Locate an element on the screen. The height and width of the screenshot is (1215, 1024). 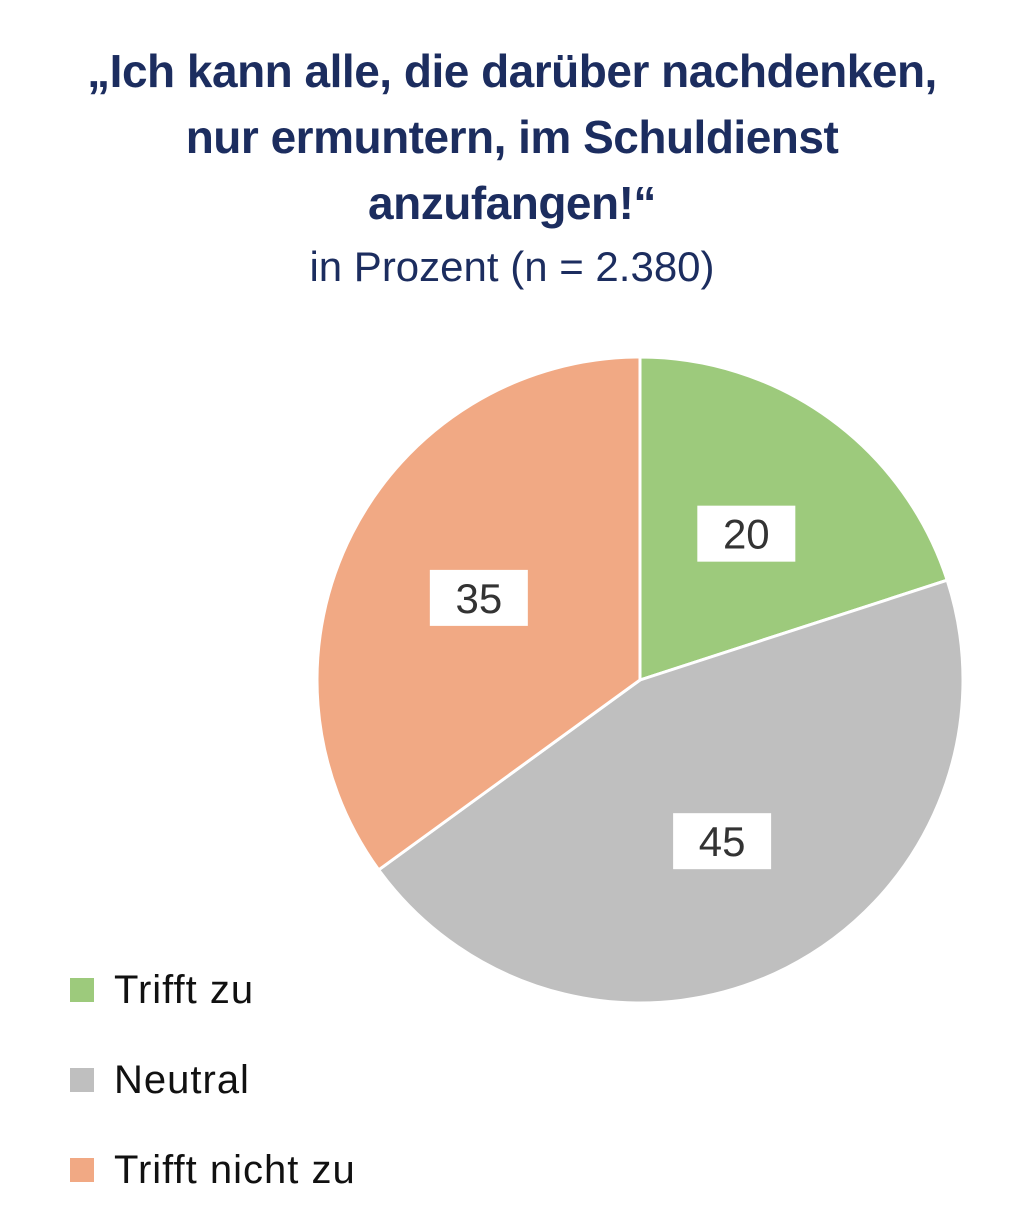
legend-swatch-trifft-nicht-zu is located at coordinates (82, 1170).